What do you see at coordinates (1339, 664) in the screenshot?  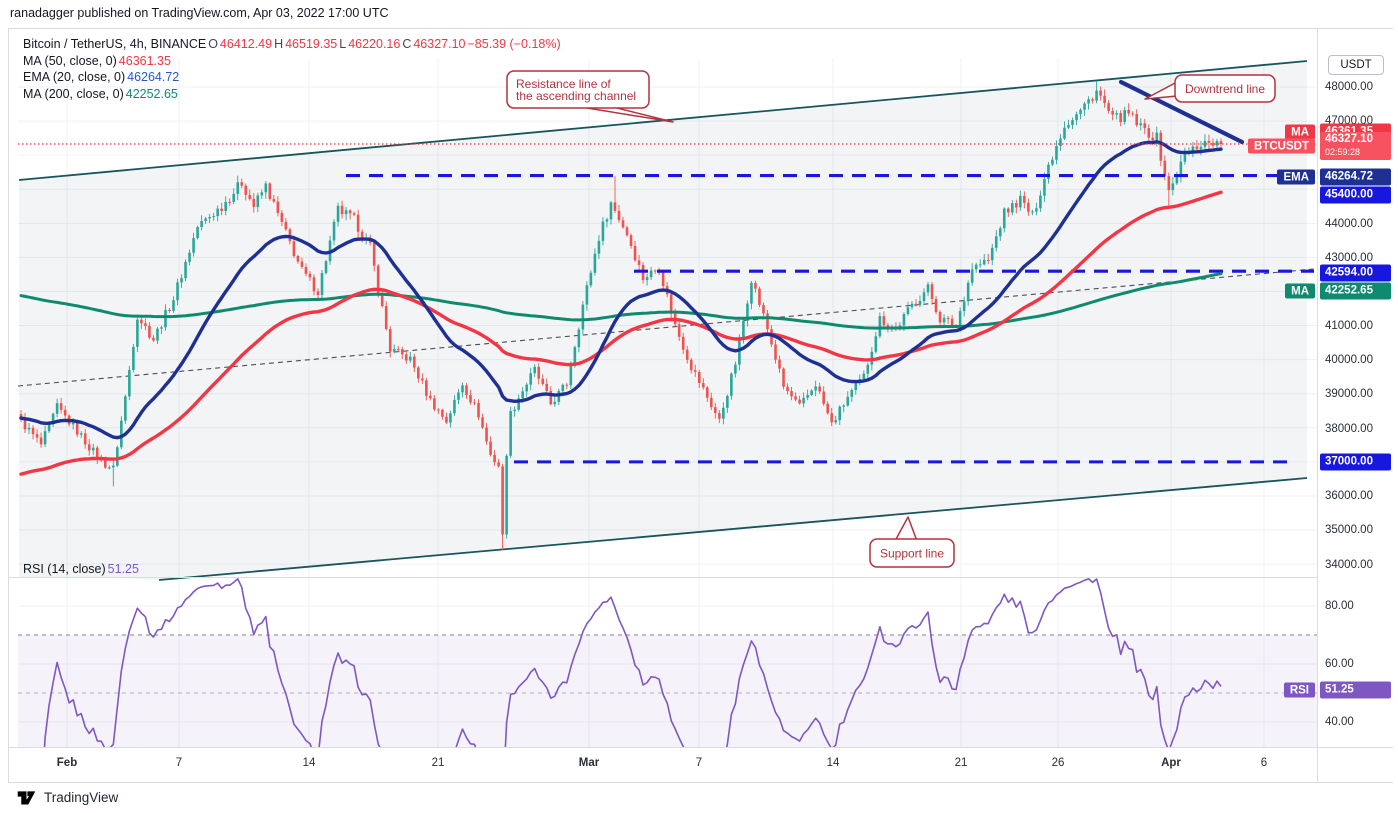 I see `price-tick-60.00: 60.00` at bounding box center [1339, 664].